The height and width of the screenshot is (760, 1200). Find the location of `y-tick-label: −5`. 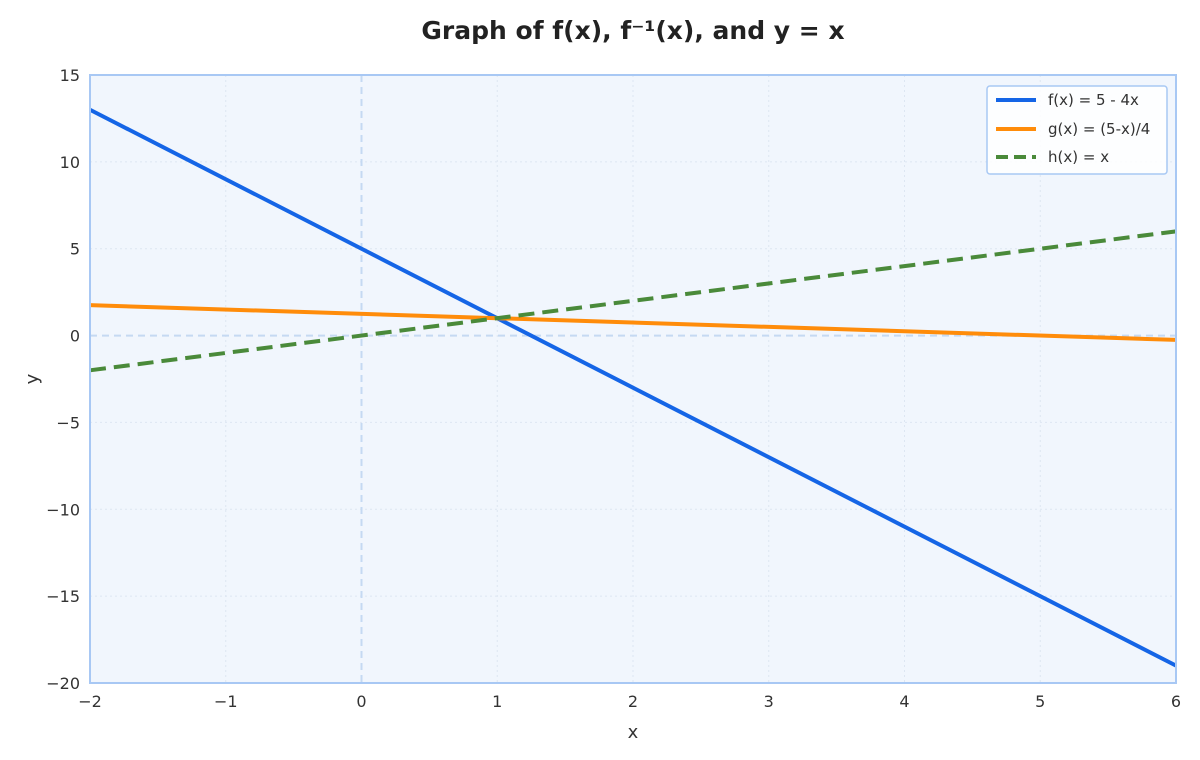

y-tick-label: −5 is located at coordinates (68, 422).